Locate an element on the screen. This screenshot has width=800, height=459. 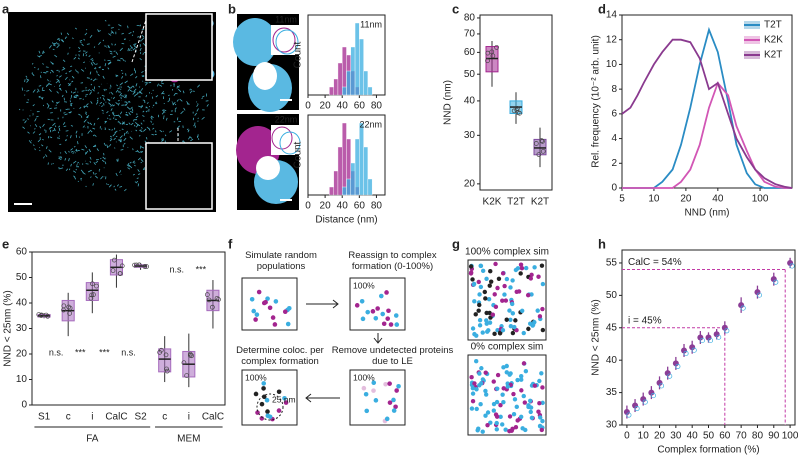
x-tick-label: K2T is located at coordinates (540, 202).